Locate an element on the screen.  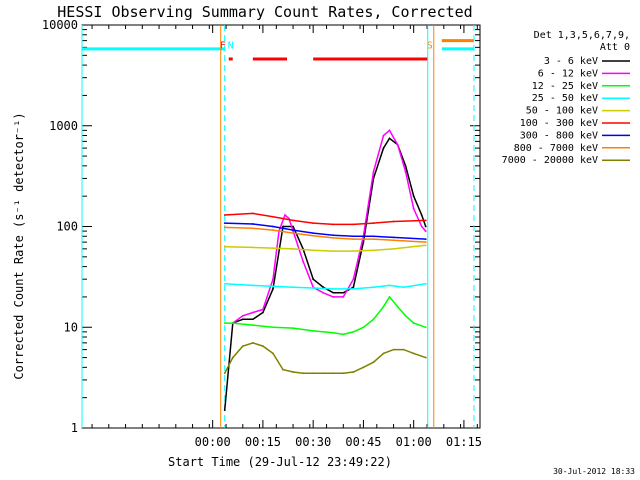
legend-subtitle: Att 0 is located at coordinates (615, 47).